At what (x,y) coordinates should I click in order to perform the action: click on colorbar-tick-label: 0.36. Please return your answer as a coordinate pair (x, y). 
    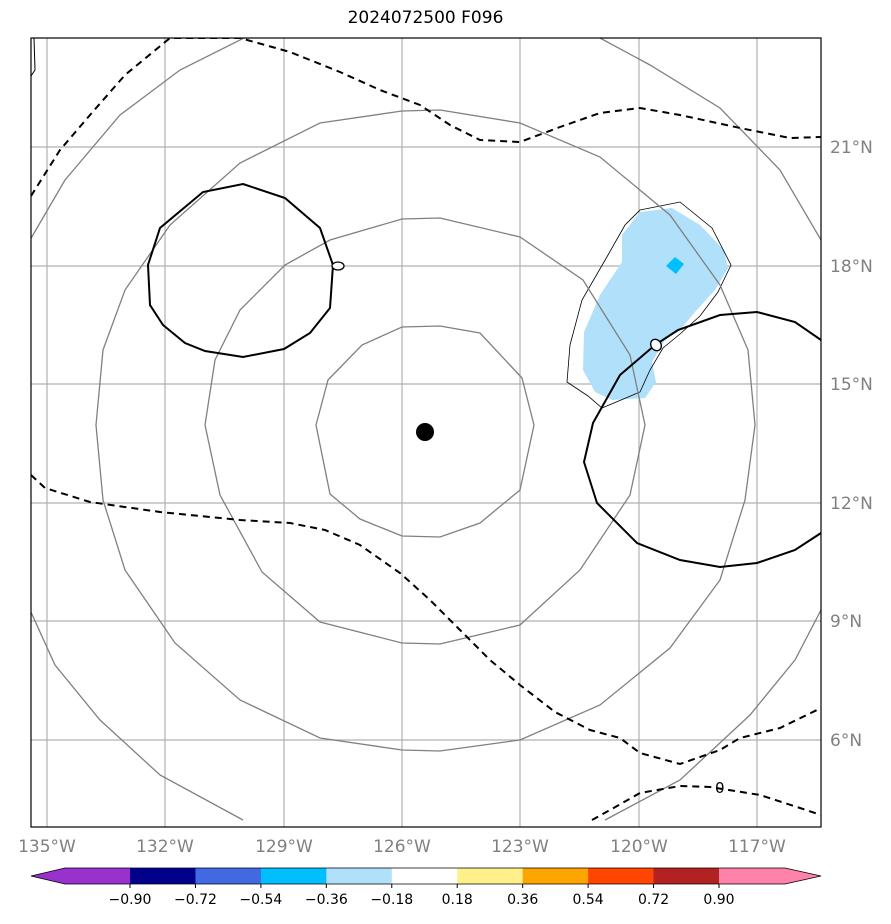
    Looking at the image, I should click on (522, 900).